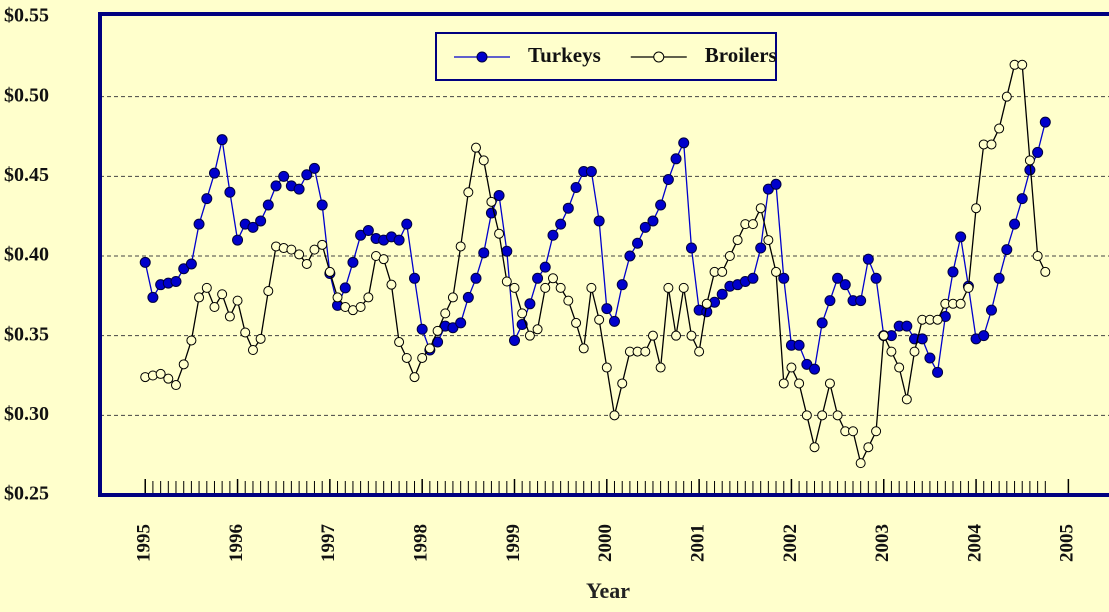 This screenshot has width=1109, height=612. Describe the element at coordinates (236, 543) in the screenshot. I see `x-tick-label: 1996` at that location.